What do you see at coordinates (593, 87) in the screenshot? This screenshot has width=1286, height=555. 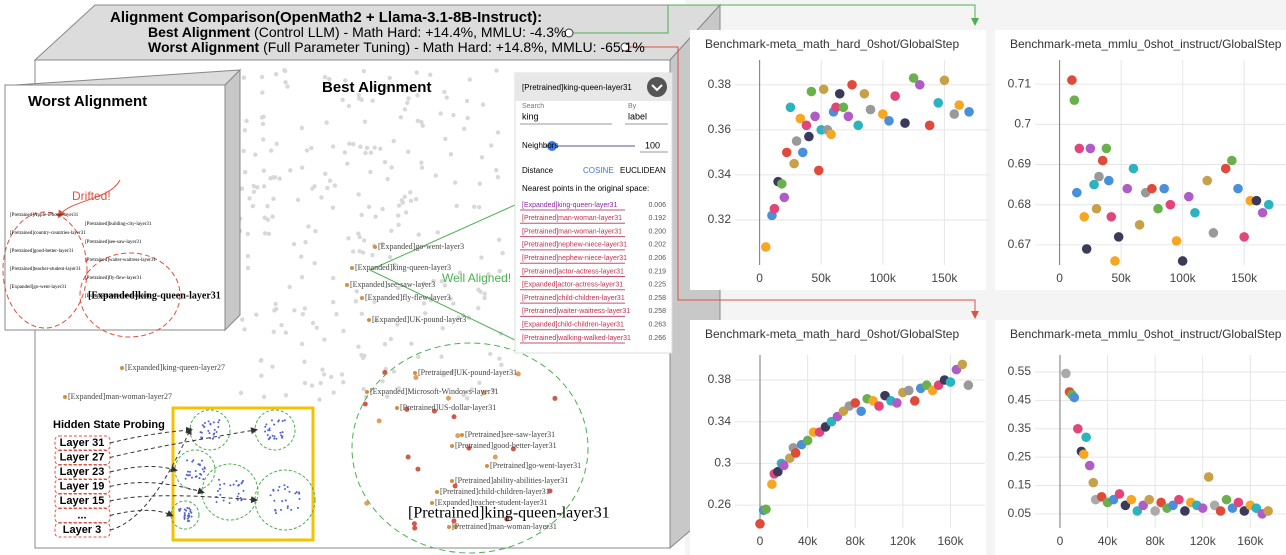 I see `selected-bar` at bounding box center [593, 87].